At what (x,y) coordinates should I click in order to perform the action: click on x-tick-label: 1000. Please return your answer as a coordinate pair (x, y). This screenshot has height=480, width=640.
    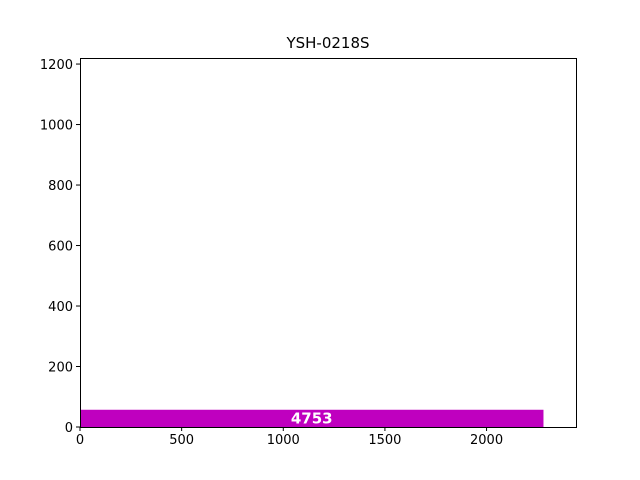
    Looking at the image, I should click on (283, 440).